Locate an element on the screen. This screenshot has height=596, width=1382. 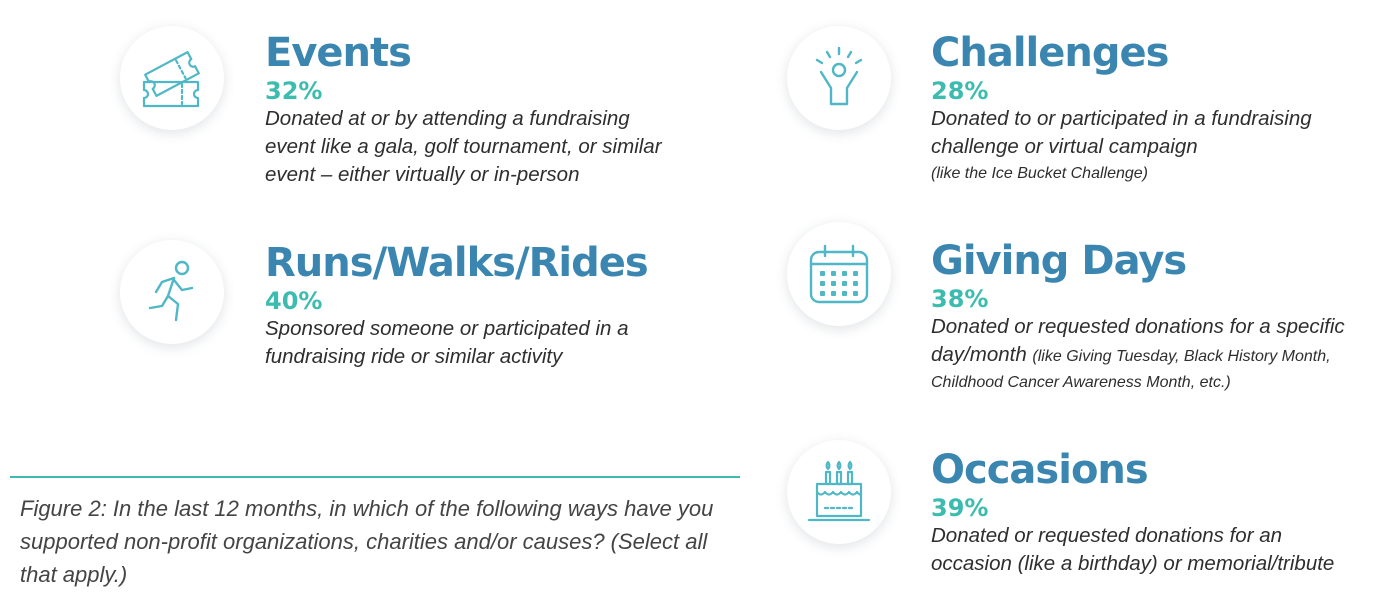
birthday-cake-icon is located at coordinates (839, 491).